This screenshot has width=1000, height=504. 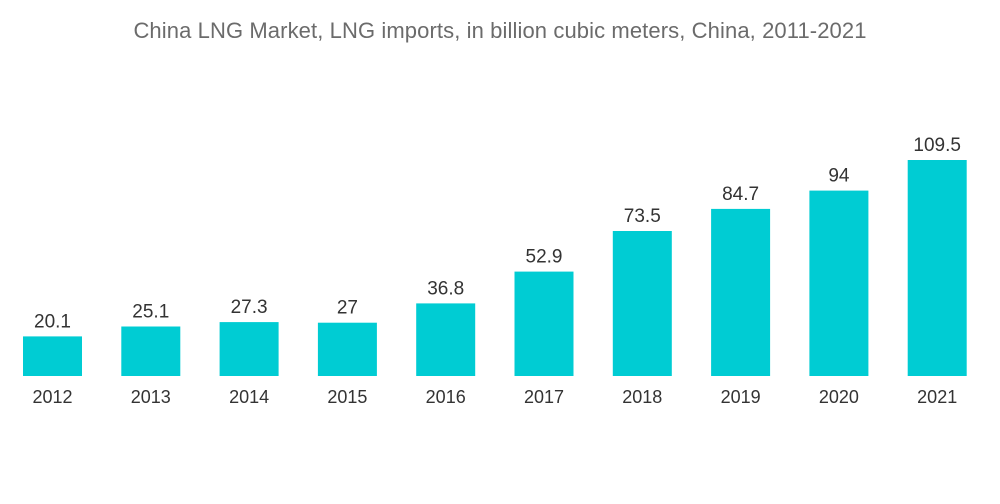 I want to click on value-label-2018: 73.5, so click(x=642, y=216).